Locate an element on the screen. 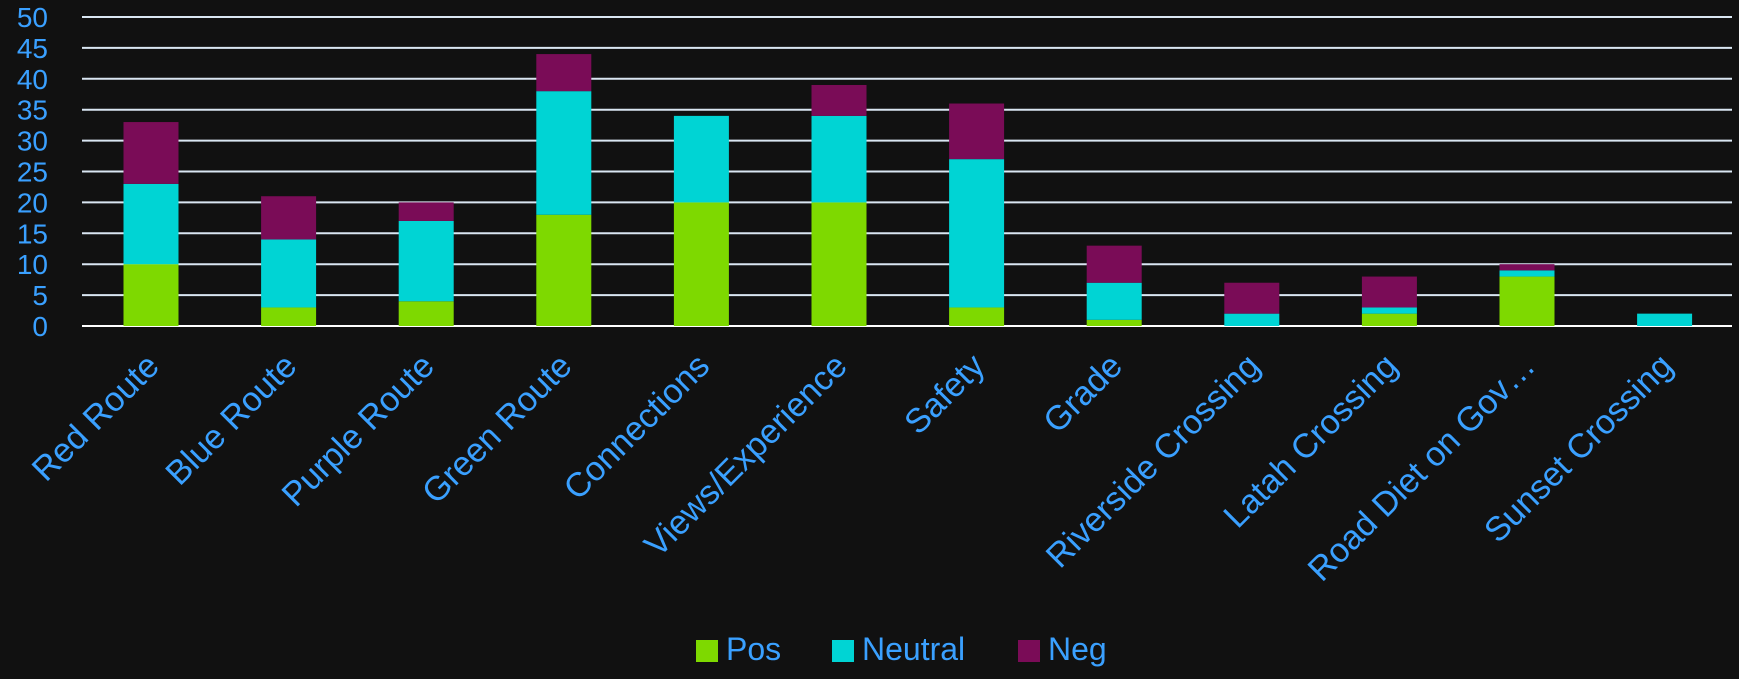  legend: Pos Neutral Neg is located at coordinates (901, 649).